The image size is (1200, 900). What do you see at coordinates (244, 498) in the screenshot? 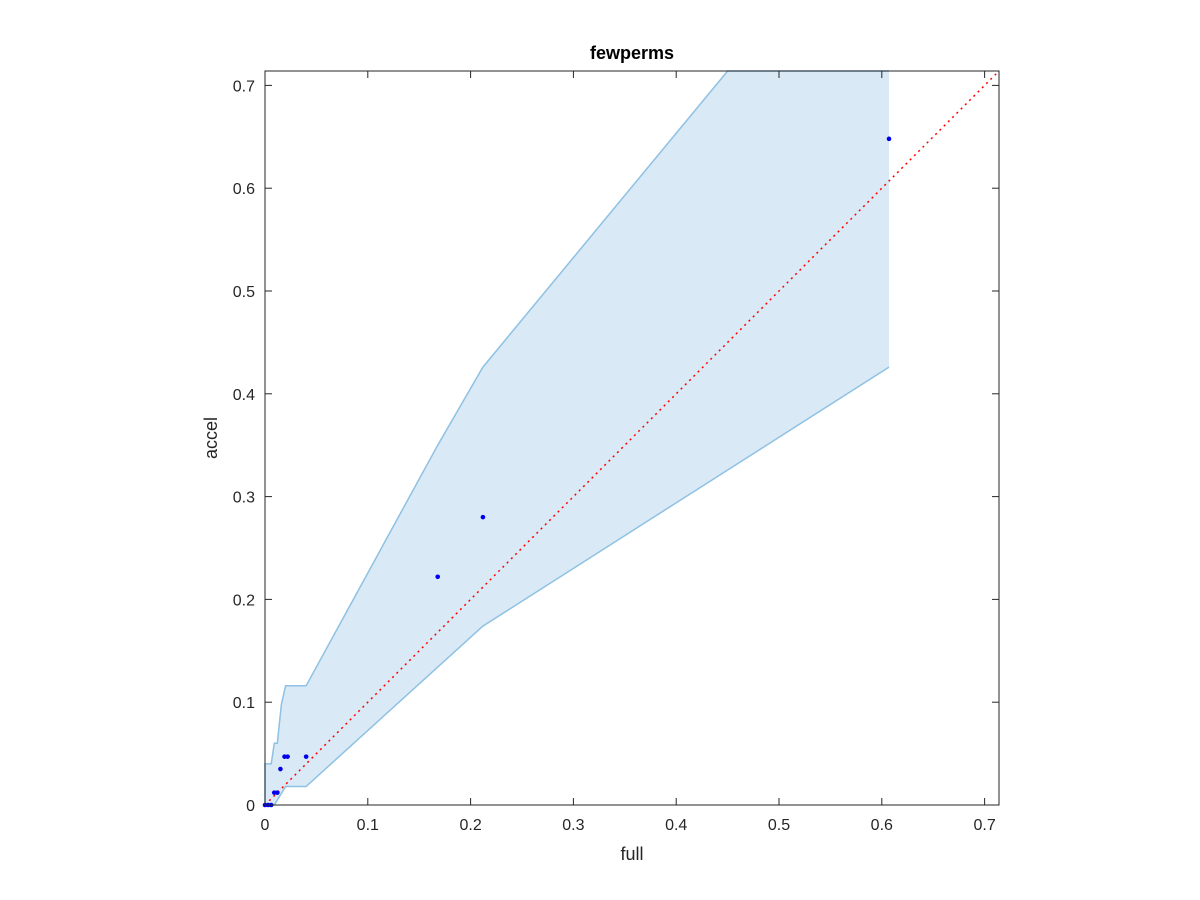
I see `y-tick-label: 0.3` at bounding box center [244, 498].